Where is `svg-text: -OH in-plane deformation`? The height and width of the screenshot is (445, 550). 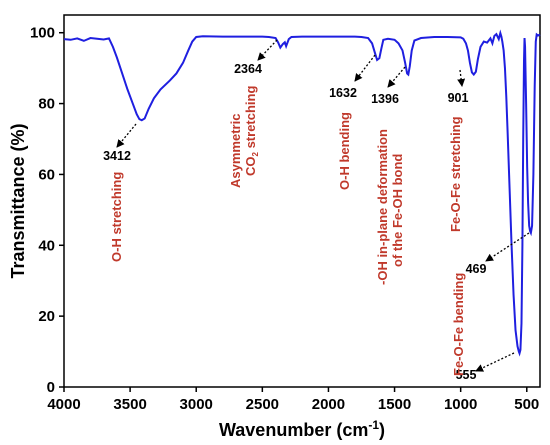 svg-text: -OH in-plane deformation is located at coordinates (382, 207).